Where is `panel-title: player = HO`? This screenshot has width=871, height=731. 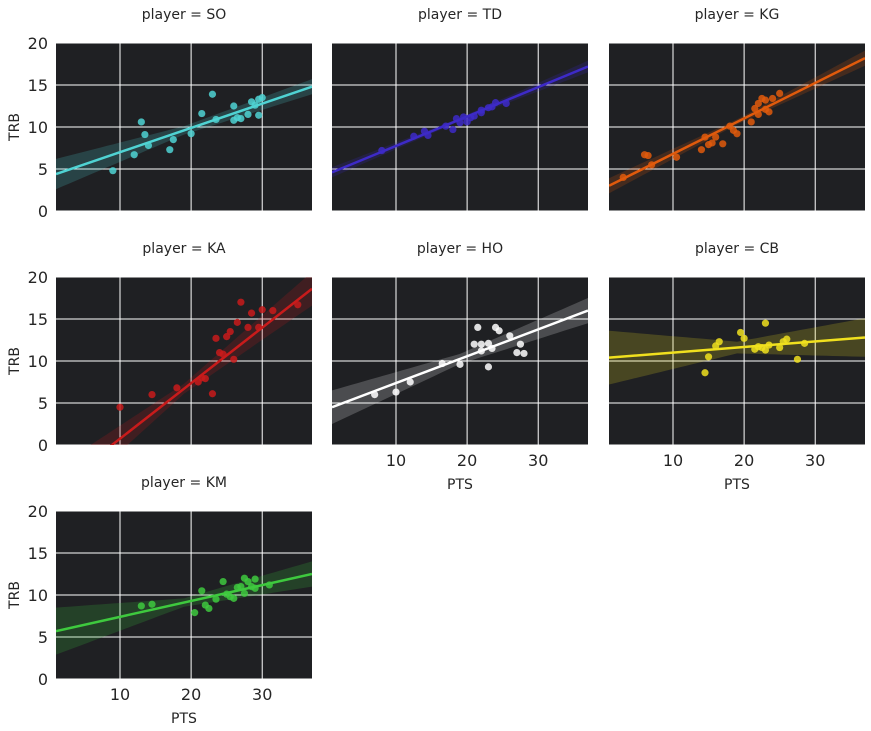 panel-title: player = HO is located at coordinates (460, 249).